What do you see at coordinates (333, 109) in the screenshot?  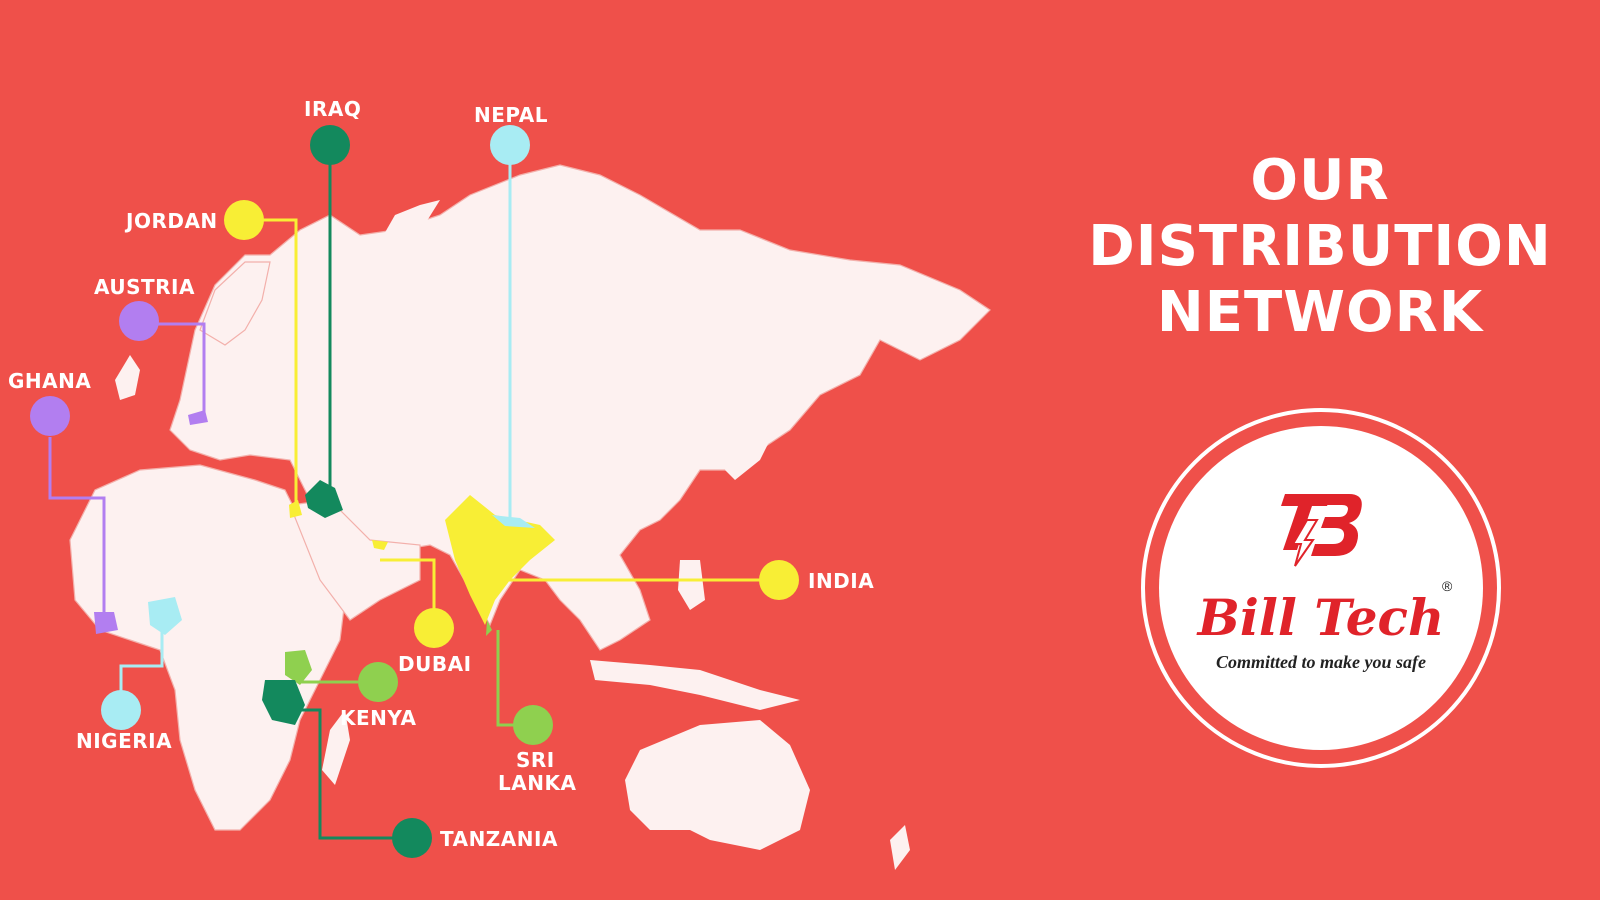 I see `iraq-label: IRAQ` at bounding box center [333, 109].